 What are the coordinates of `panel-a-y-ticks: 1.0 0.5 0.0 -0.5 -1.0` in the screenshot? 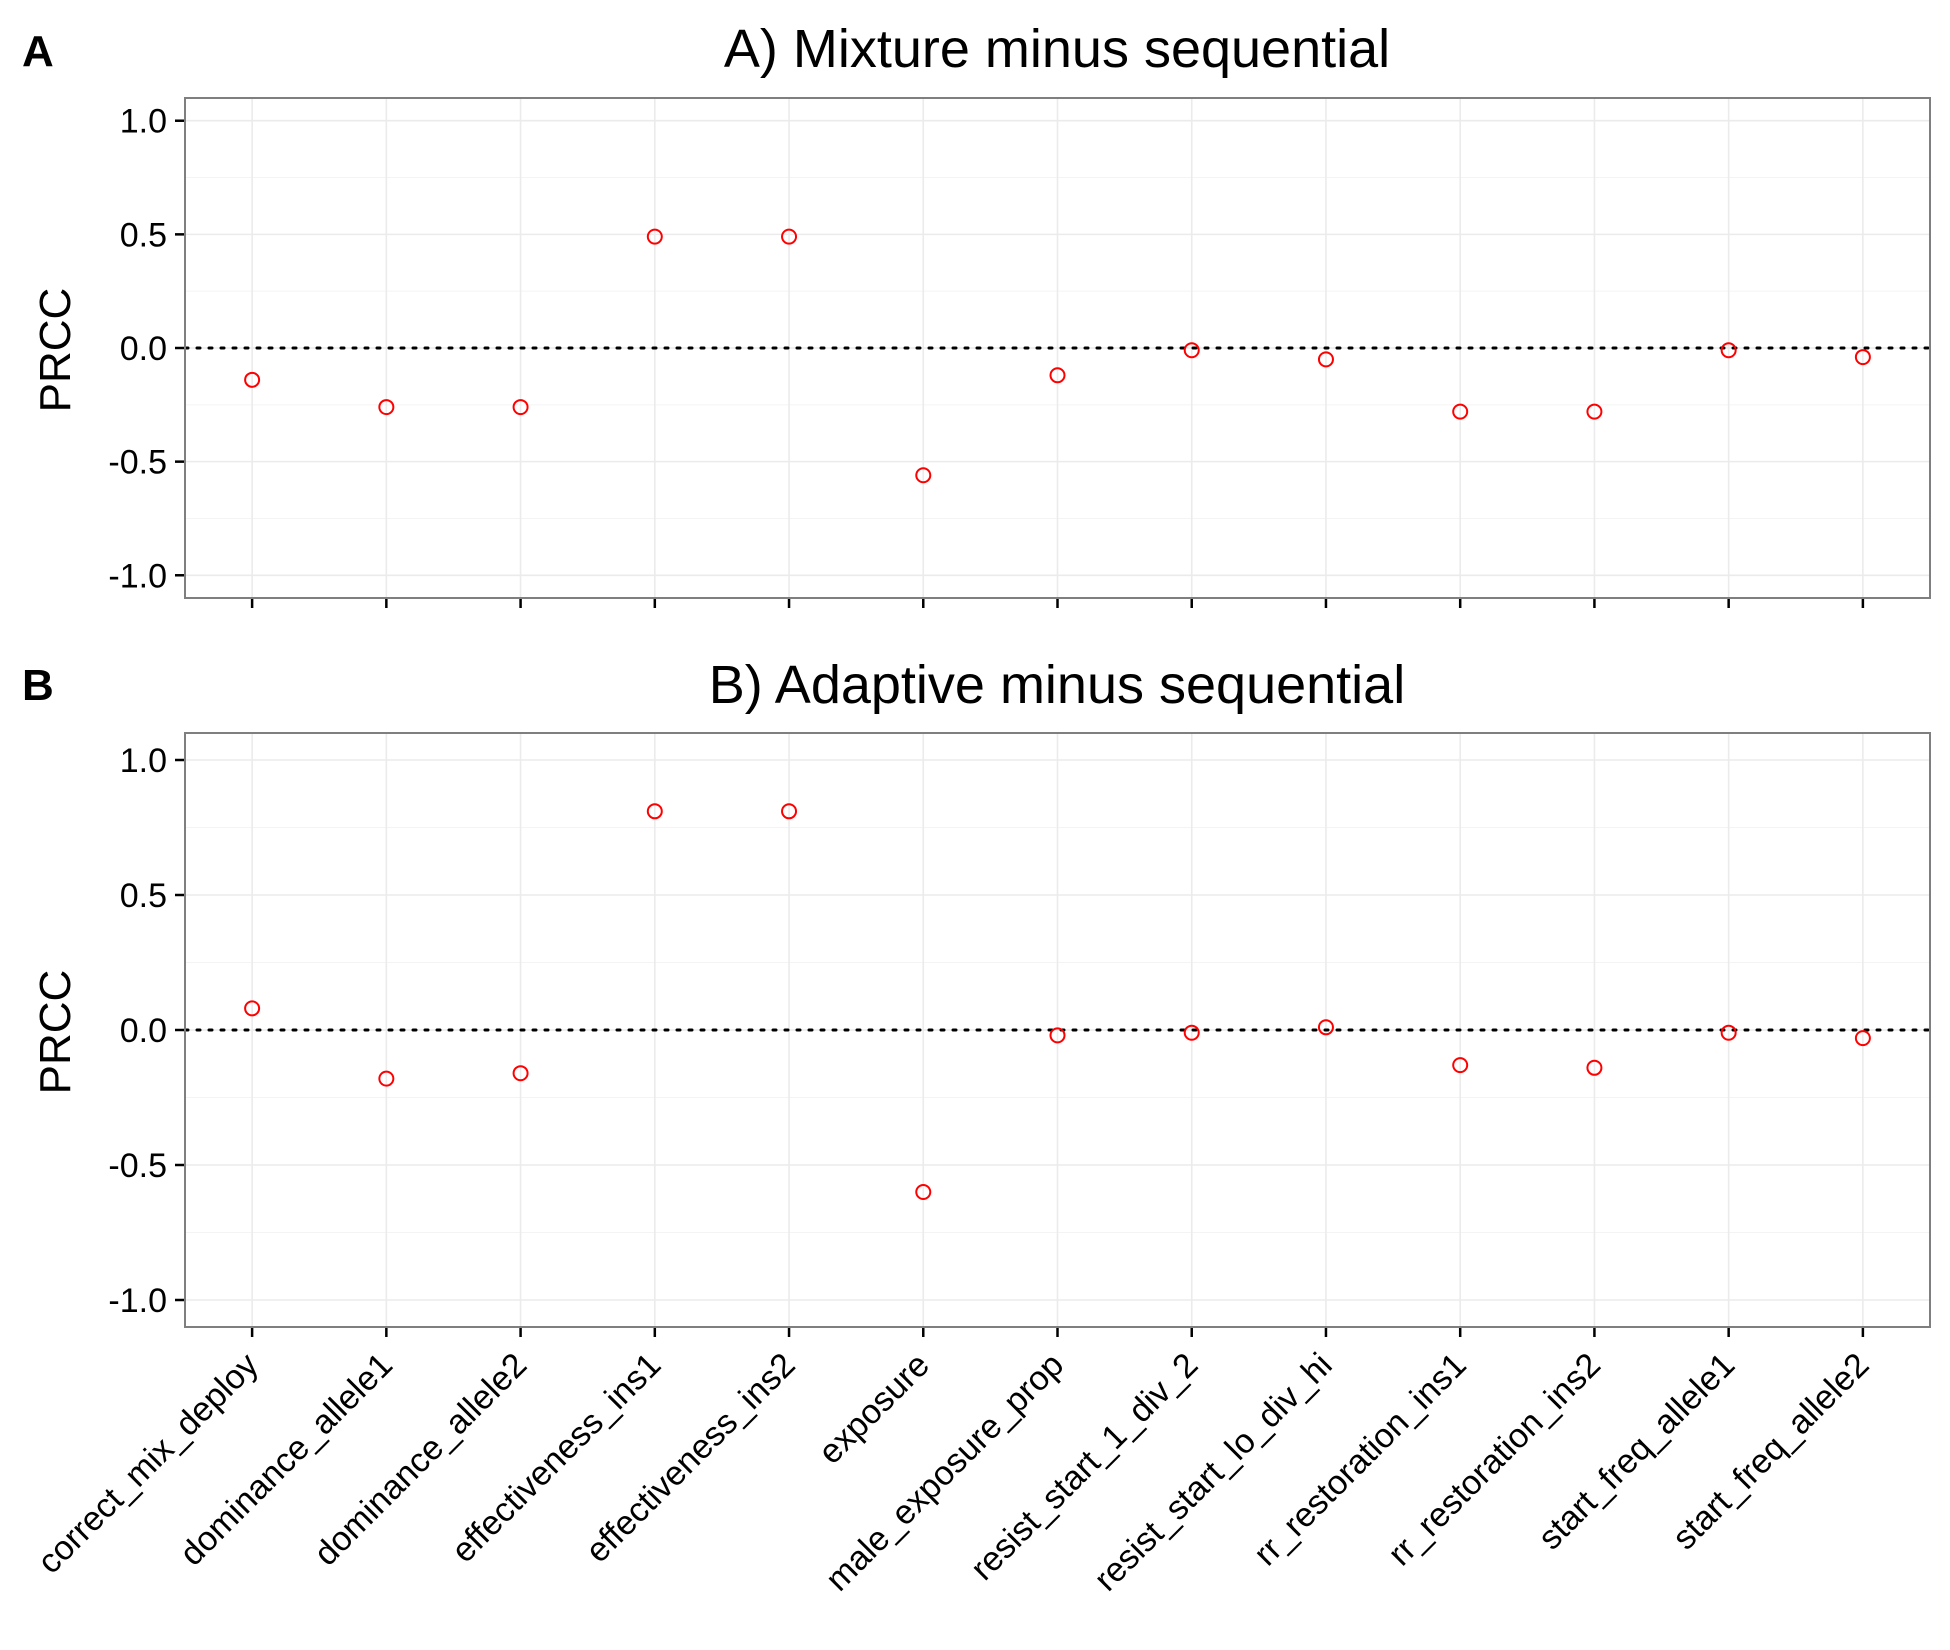 It's located at (146, 349).